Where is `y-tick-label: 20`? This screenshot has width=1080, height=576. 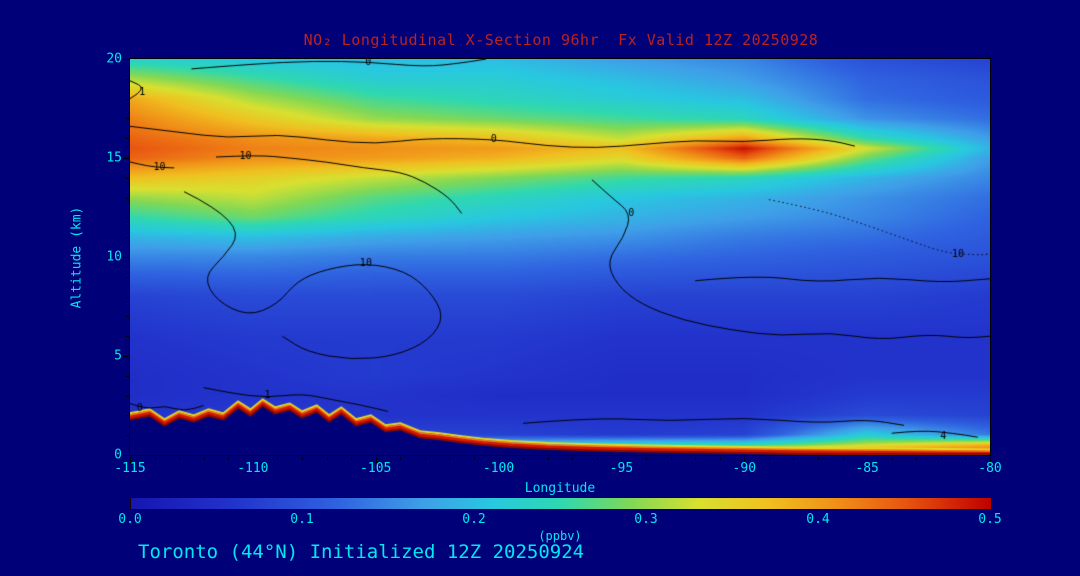
y-tick-label: 20 is located at coordinates (114, 59).